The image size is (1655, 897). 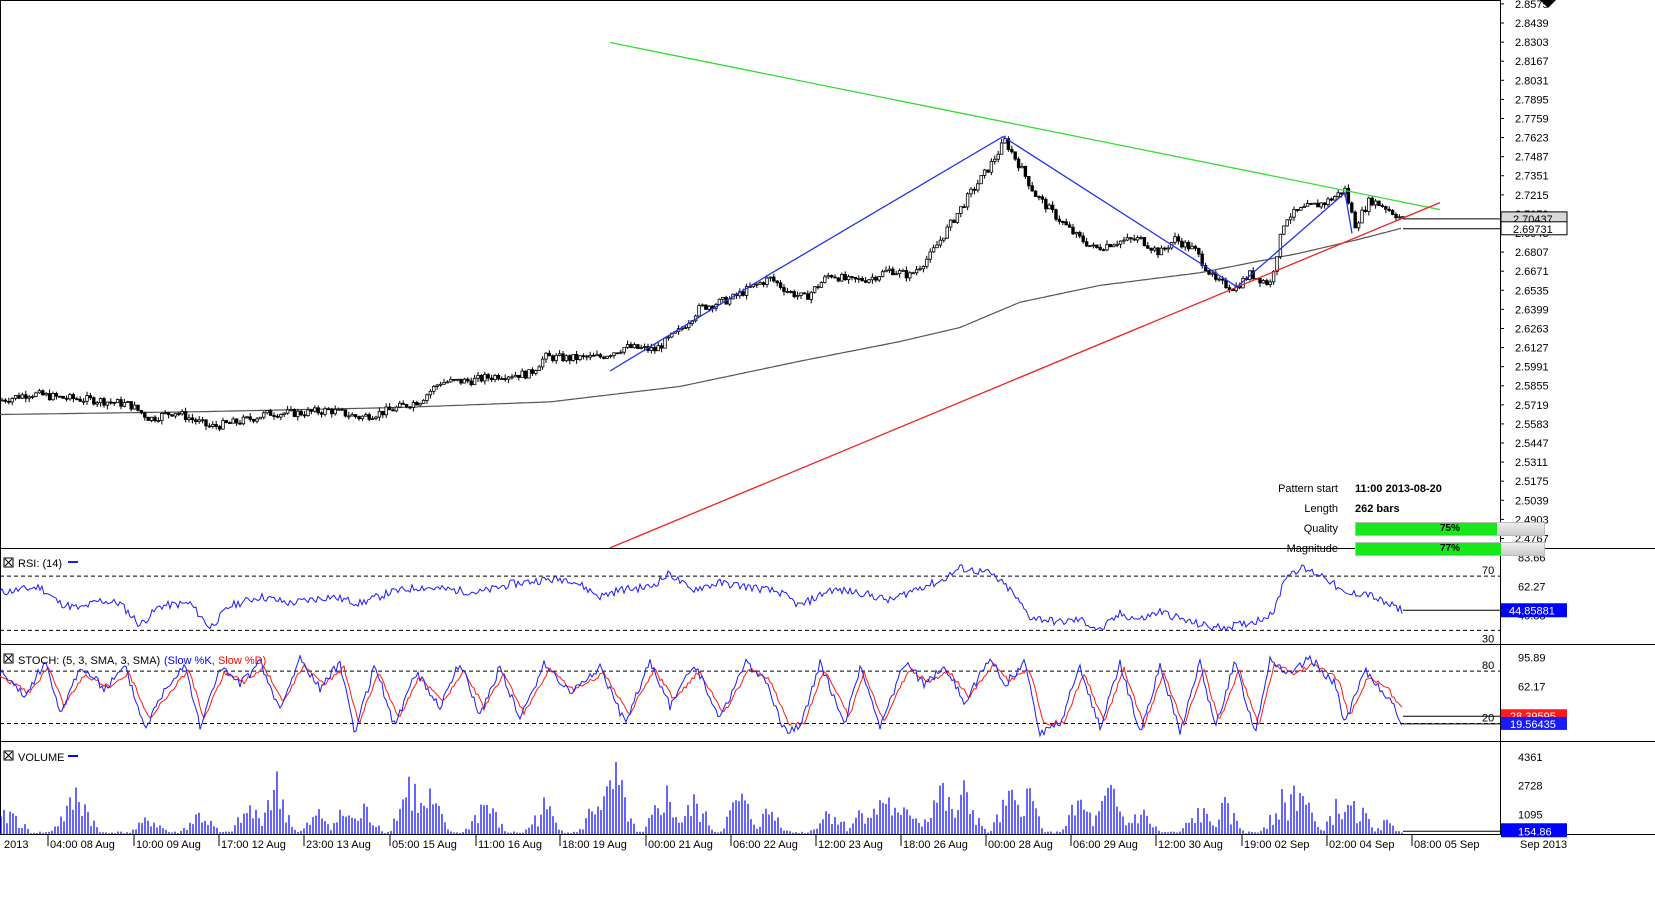 What do you see at coordinates (8, 755) in the screenshot?
I see `volume-close-icon-x` at bounding box center [8, 755].